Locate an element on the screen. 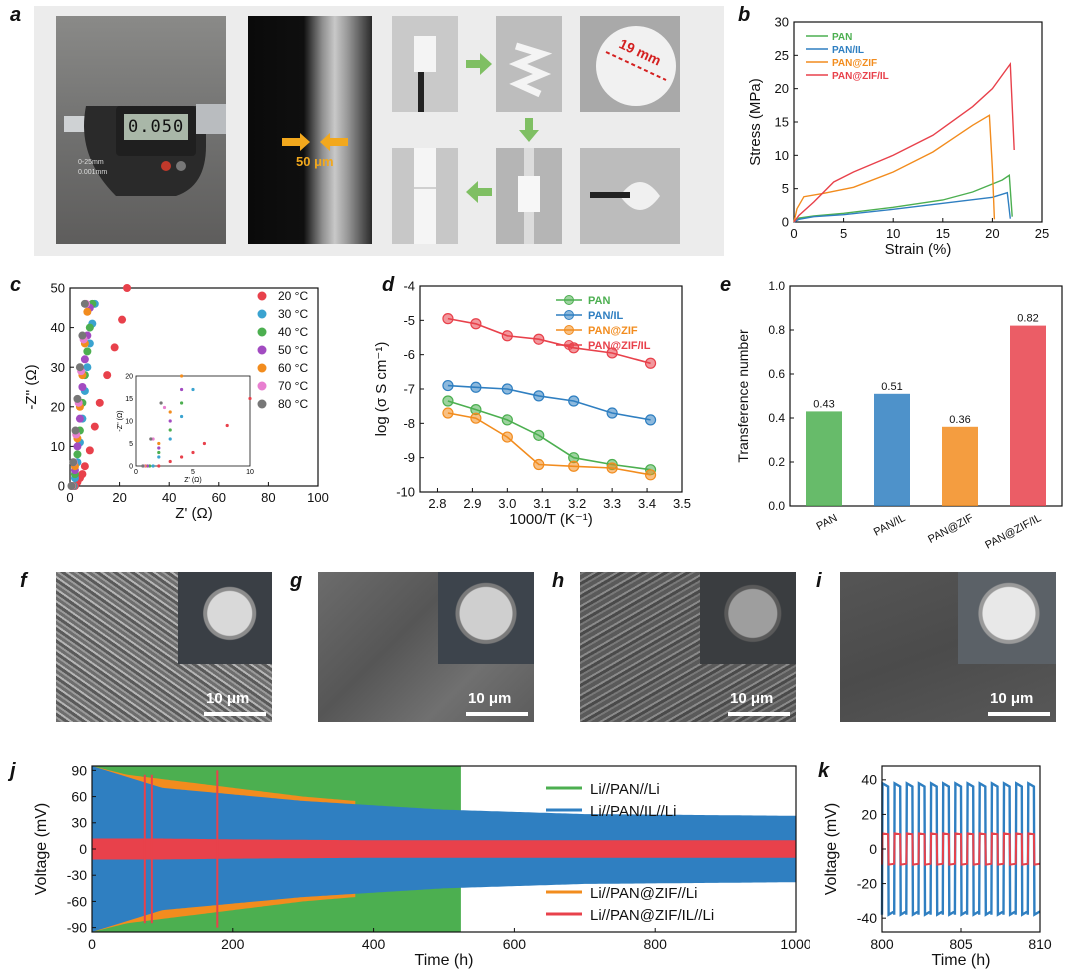 The height and width of the screenshot is (979, 1080). sem-image-f: 10 μm is located at coordinates (164, 647).